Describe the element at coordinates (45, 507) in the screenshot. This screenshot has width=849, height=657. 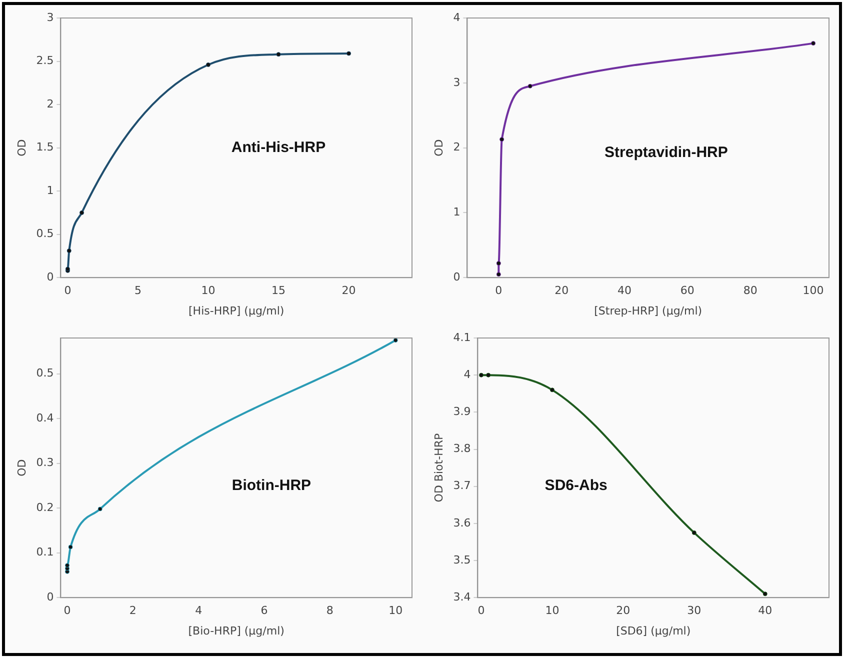
I see `y-tick-label: 0.2` at that location.